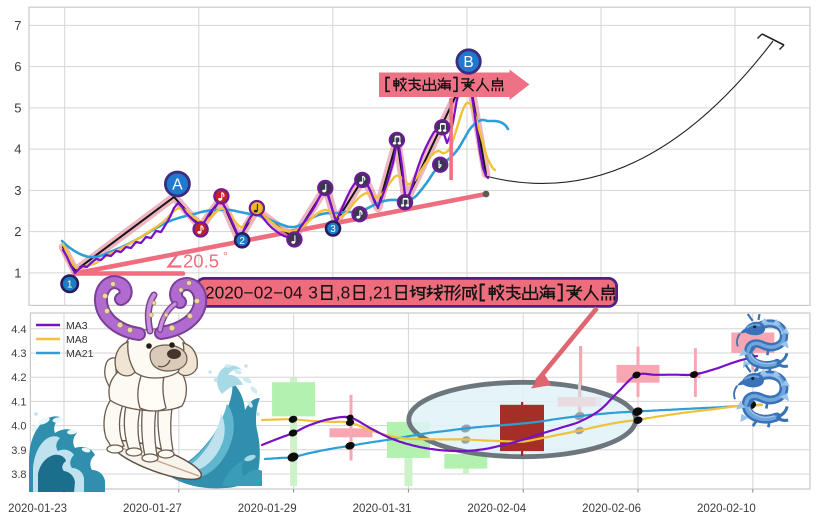 The height and width of the screenshot is (520, 816). What do you see at coordinates (37, 509) in the screenshot?
I see `svg-text: 2020-01-23` at bounding box center [37, 509].